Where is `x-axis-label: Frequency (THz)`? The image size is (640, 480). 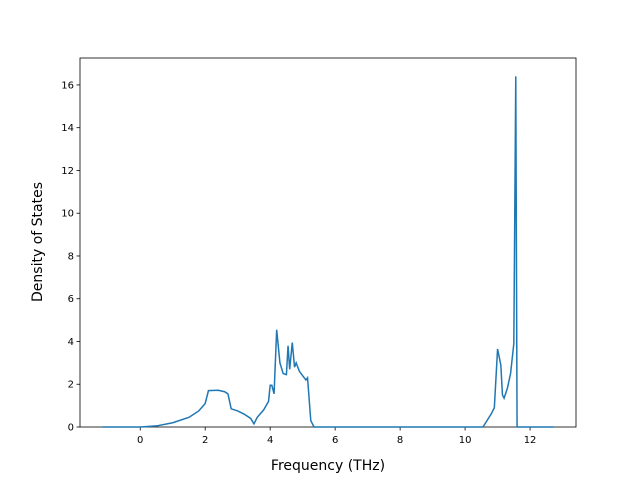 x-axis-label: Frequency (THz) is located at coordinates (328, 466).